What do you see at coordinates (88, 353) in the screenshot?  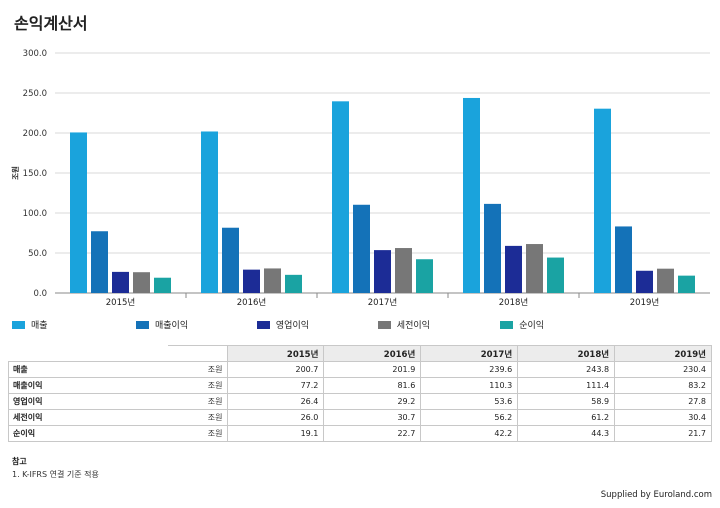 I see `table-corner` at bounding box center [88, 353].